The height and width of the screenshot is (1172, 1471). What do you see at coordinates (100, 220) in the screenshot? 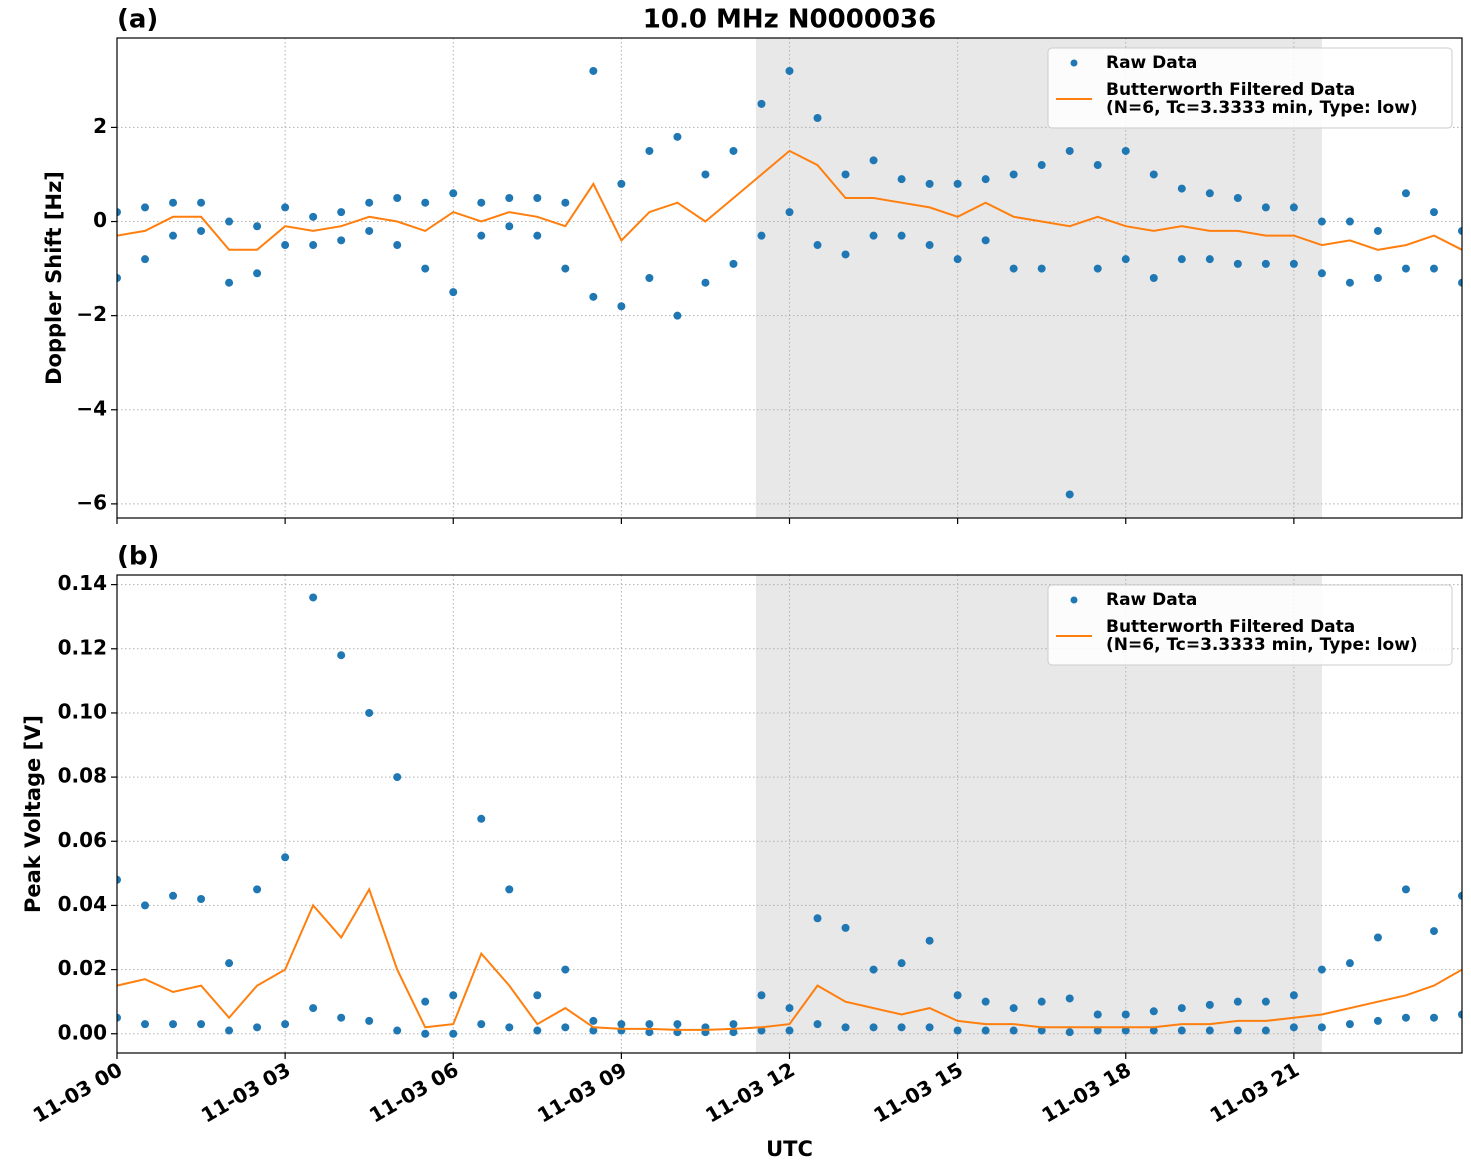
I see `y-tick-label: 0` at bounding box center [100, 220].